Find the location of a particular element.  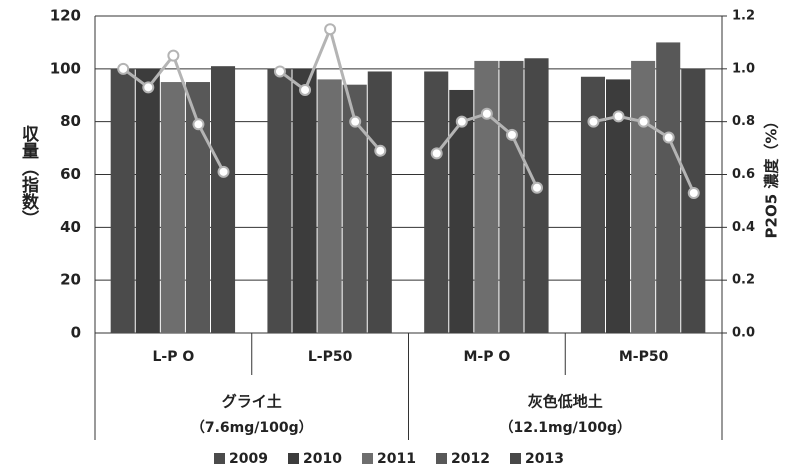

x-tick-label: L-P O is located at coordinates (173, 357).